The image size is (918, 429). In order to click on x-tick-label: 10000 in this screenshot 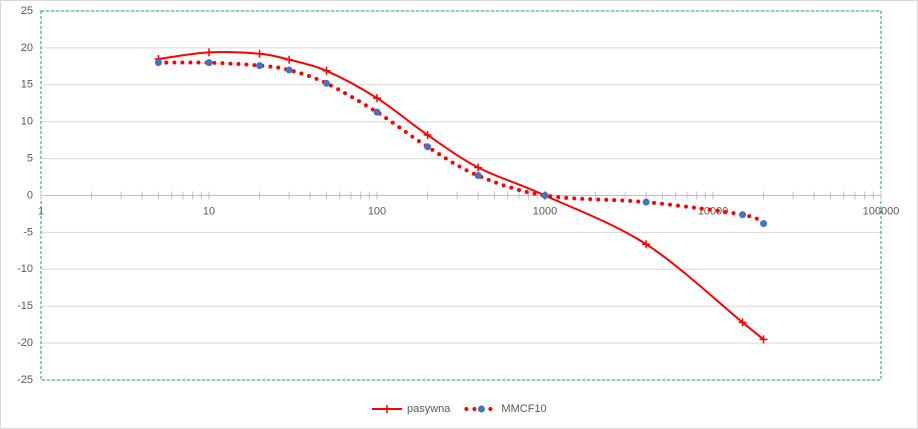, I will do `click(713, 211)`.